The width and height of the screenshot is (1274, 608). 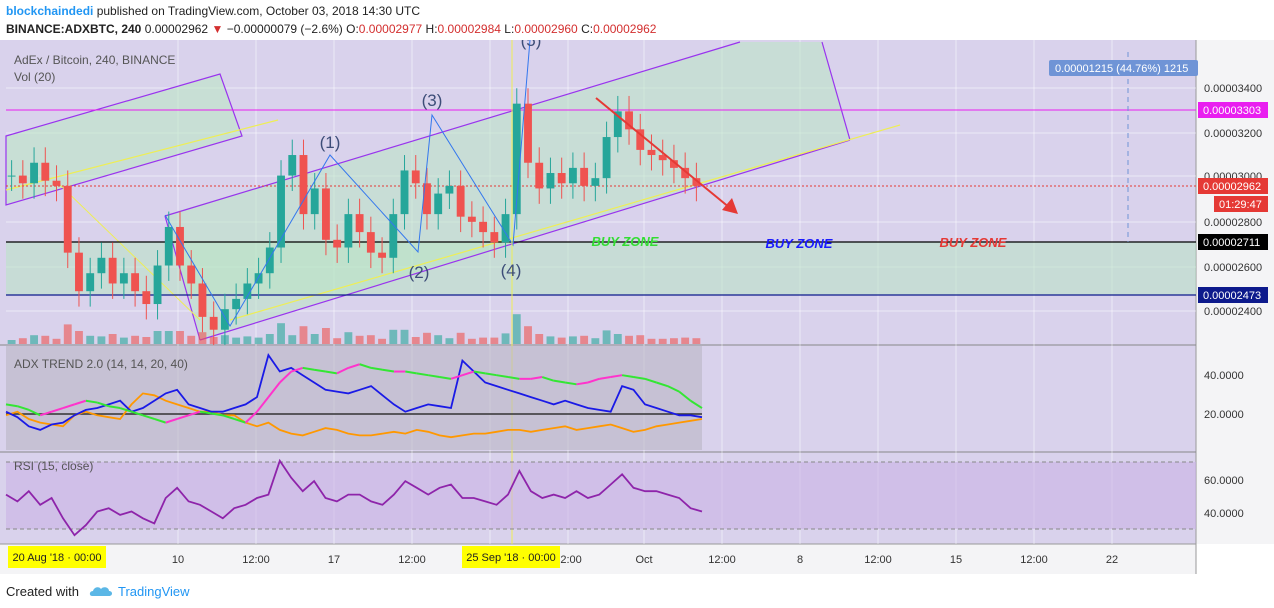 I want to click on x-start-label: 20 Aug '18 · 00:00, so click(x=57, y=558).